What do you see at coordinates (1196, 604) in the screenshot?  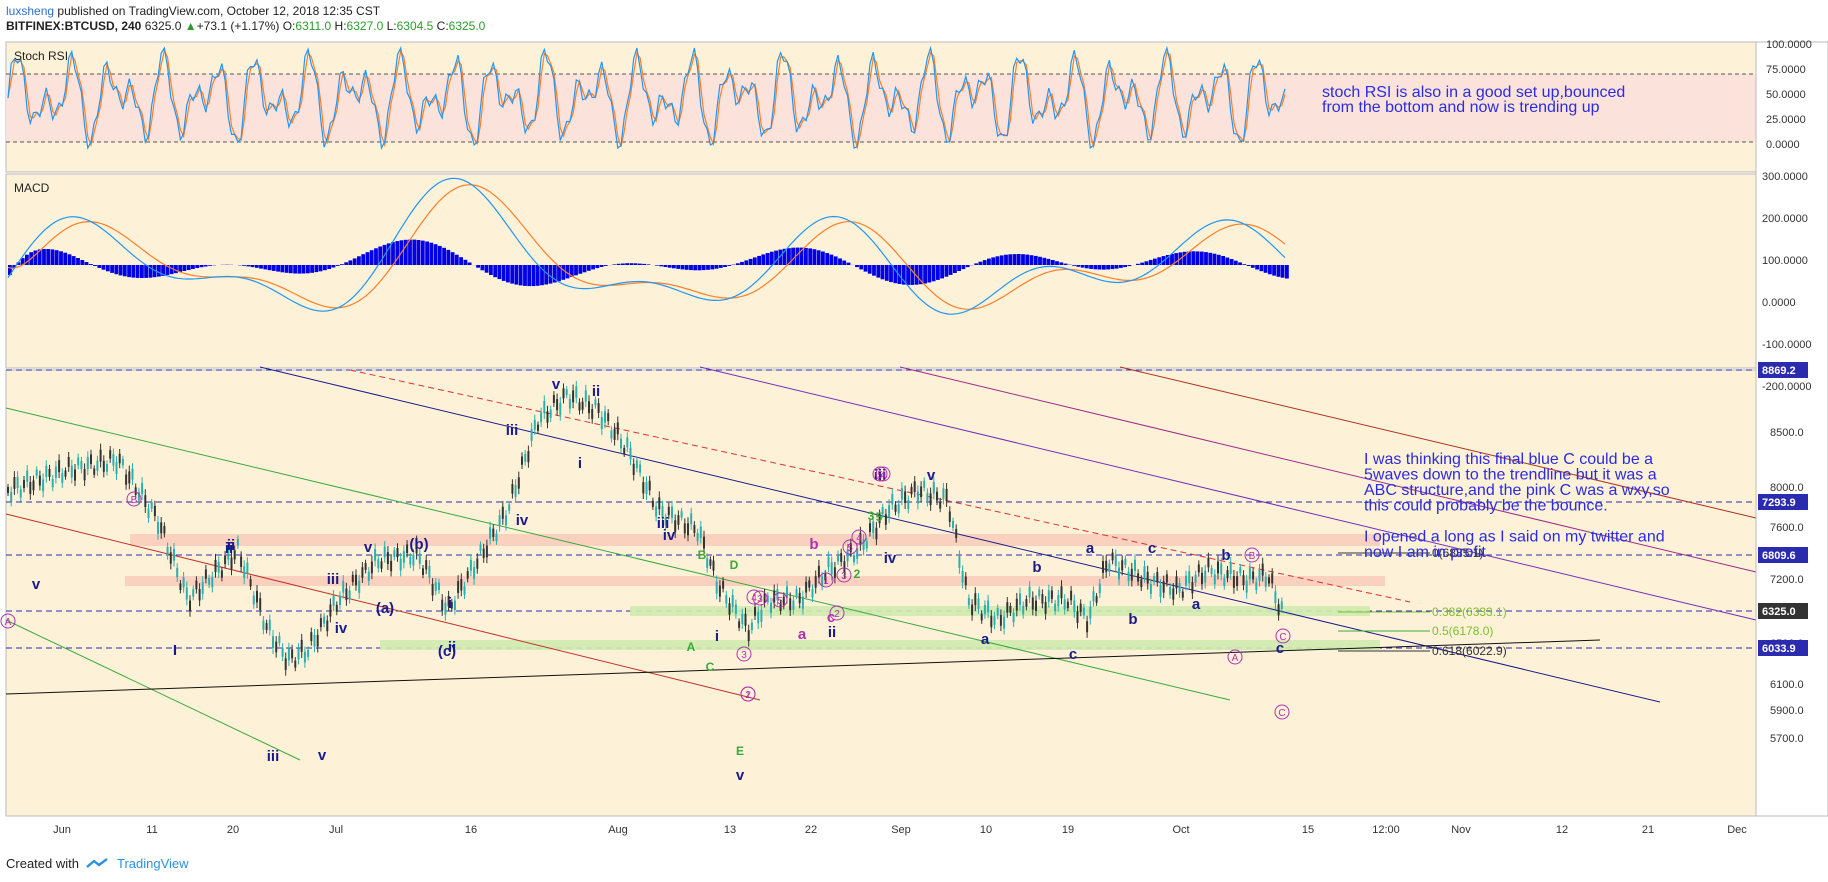 I see `wave-label: a` at bounding box center [1196, 604].